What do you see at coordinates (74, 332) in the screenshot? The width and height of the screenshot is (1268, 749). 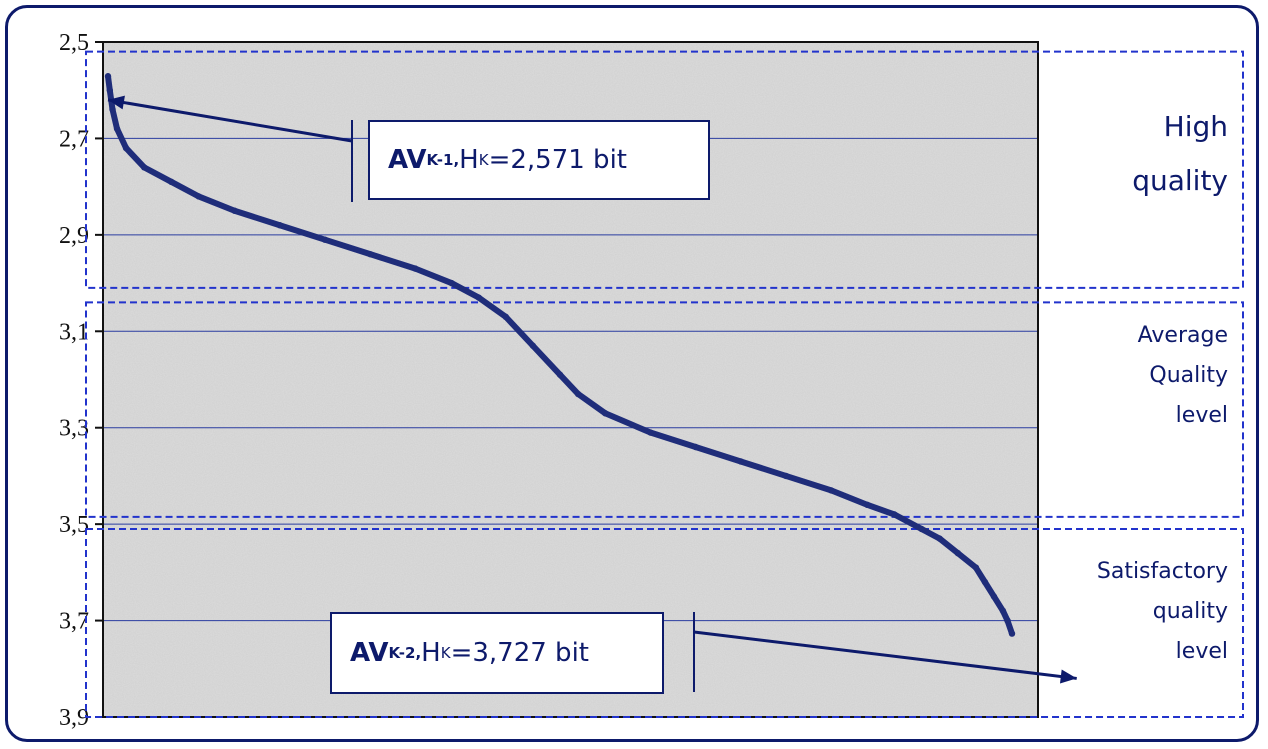 I see `y-tick-label: 3,1` at bounding box center [74, 332].